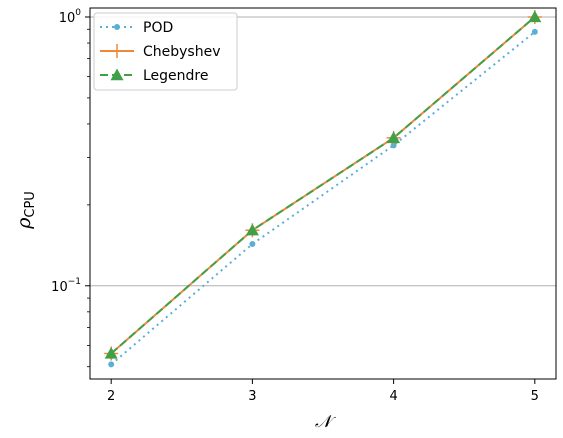  What do you see at coordinates (24, 223) in the screenshot?
I see `y-axis-label-symbol: ρ` at bounding box center [24, 223].